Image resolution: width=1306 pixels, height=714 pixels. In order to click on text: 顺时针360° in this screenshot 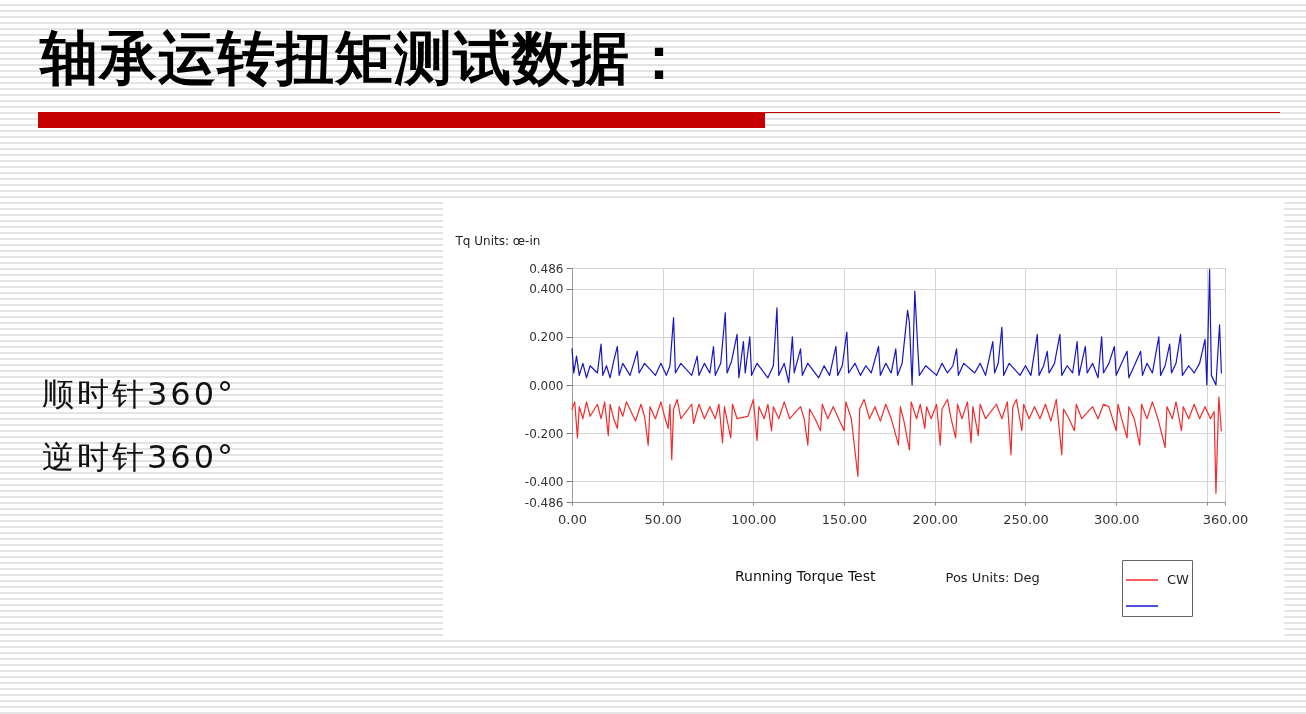, I will do `click(139, 394)`.